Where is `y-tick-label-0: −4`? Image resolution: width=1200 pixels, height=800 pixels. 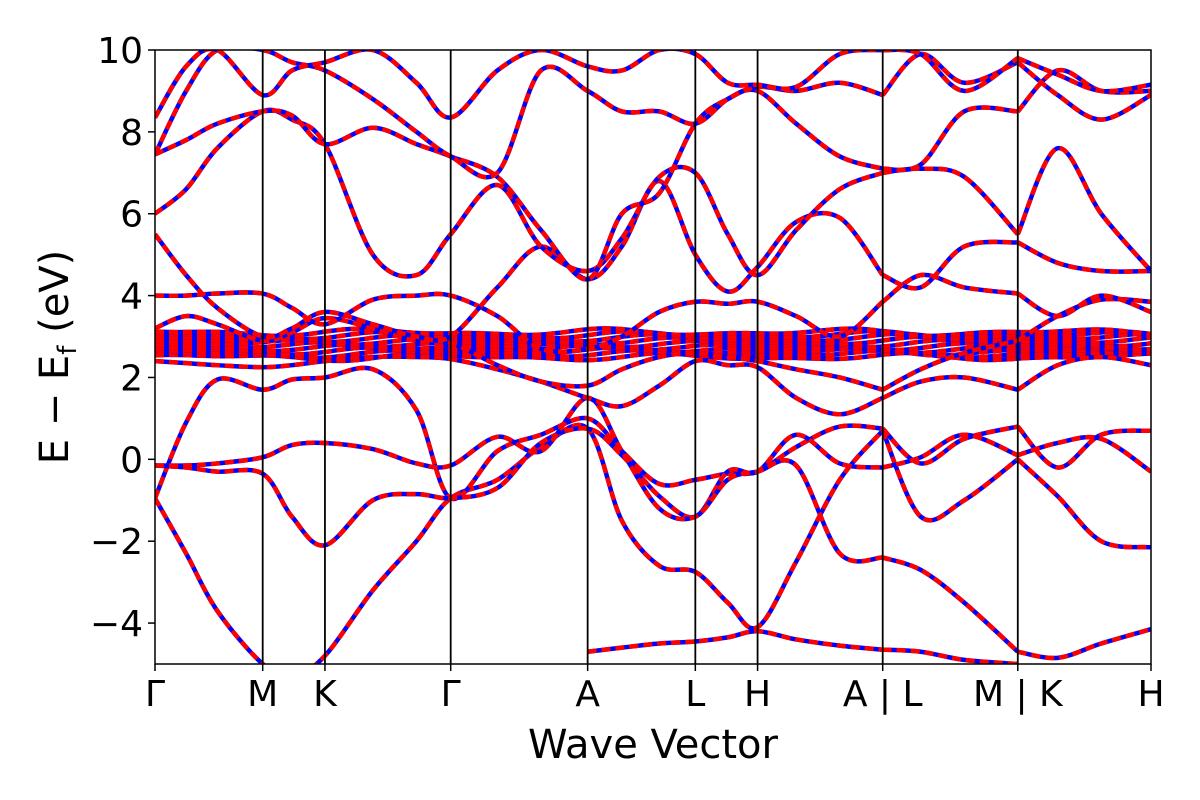
y-tick-label-0: −4 is located at coordinates (116, 624).